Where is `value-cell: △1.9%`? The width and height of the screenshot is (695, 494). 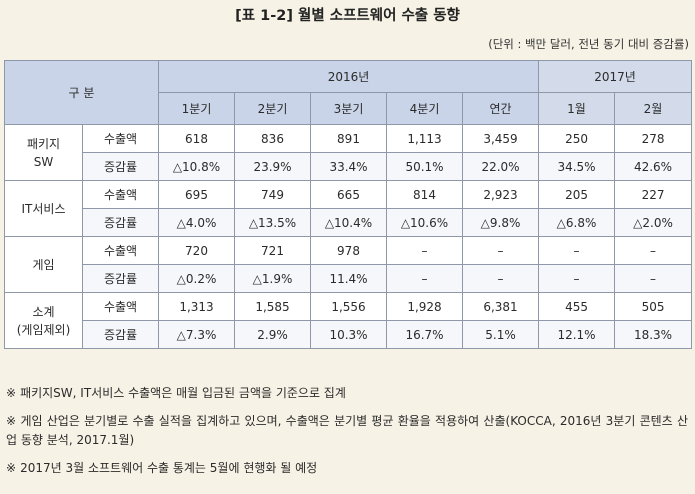 value-cell: △1.9% is located at coordinates (272, 278).